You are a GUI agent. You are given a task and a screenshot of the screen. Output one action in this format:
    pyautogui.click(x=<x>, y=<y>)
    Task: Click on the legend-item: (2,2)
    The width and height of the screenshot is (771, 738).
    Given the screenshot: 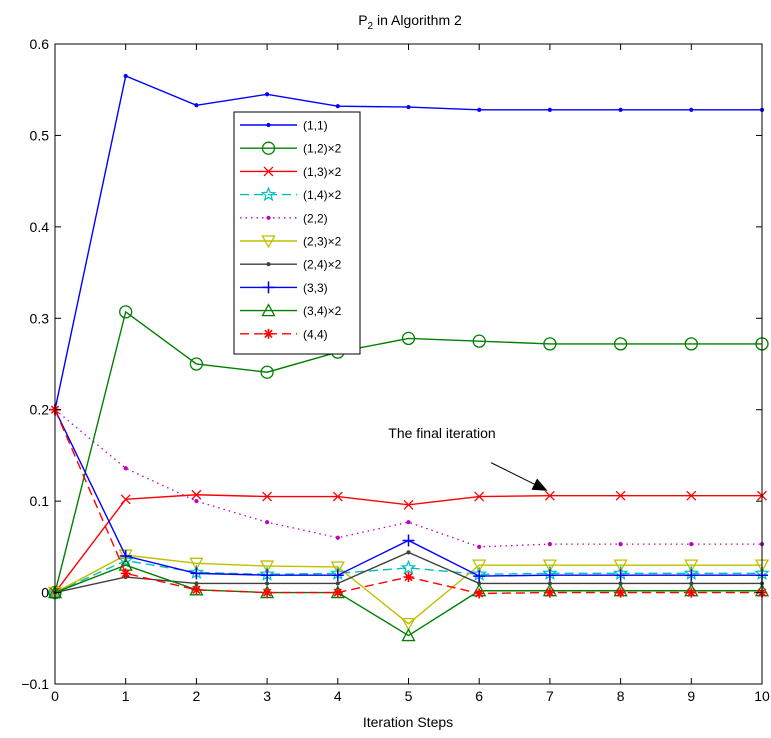 What is the action you would take?
    pyautogui.click(x=284, y=218)
    